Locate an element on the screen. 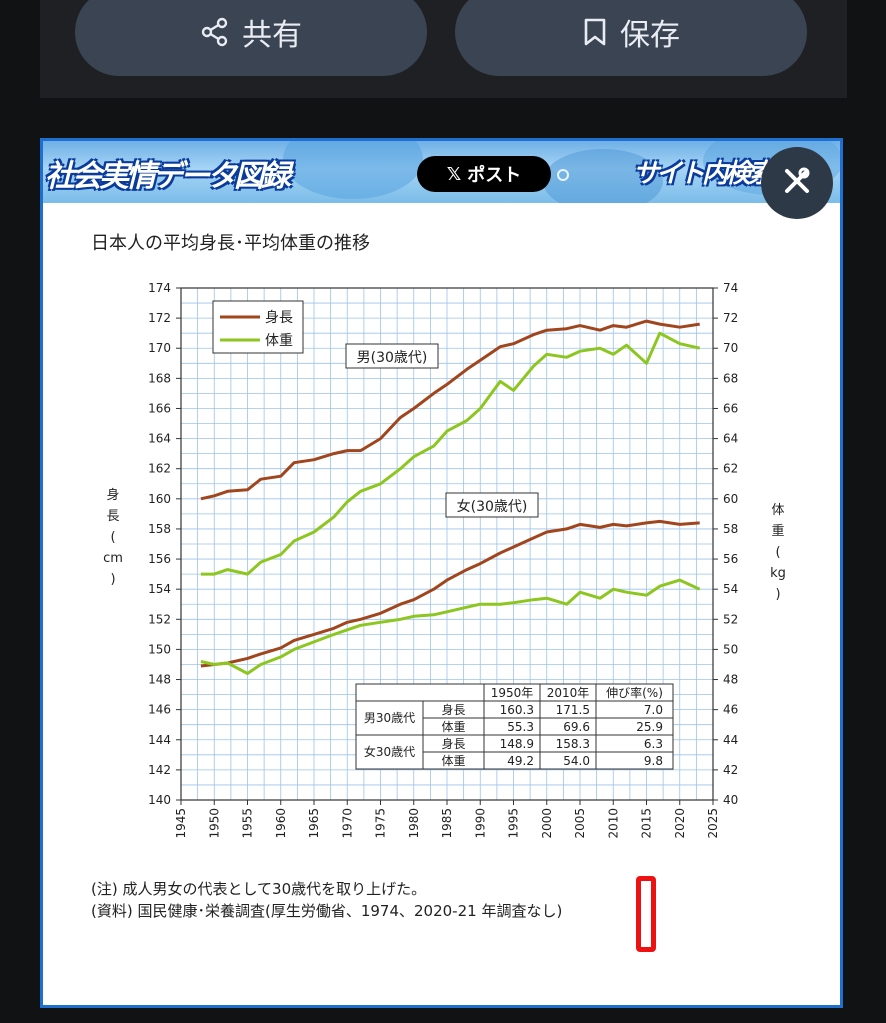 This screenshot has width=886, height=1023. y-tick-label-left: 154 is located at coordinates (159, 589).